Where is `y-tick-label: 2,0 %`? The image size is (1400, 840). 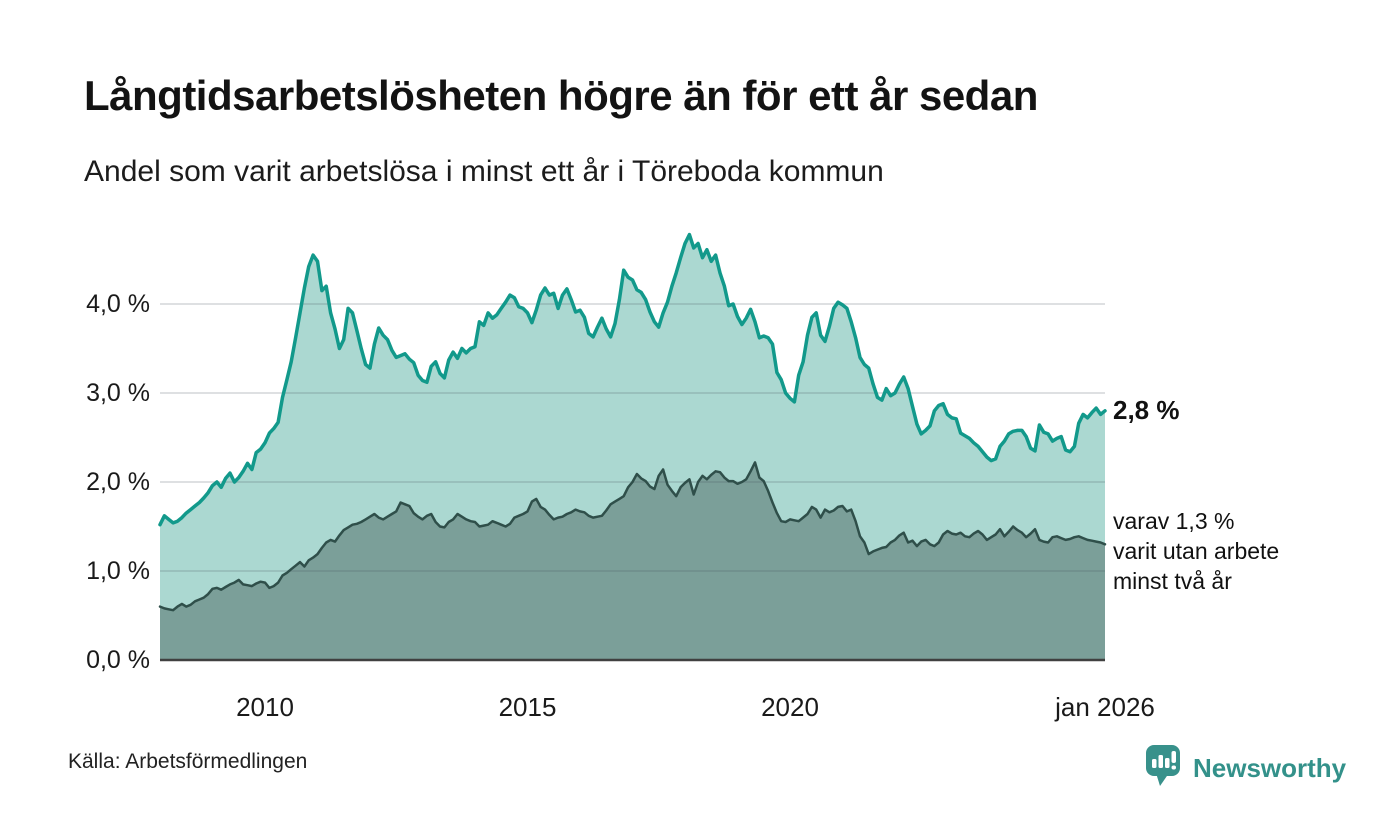
y-tick-label: 2,0 % is located at coordinates (118, 482).